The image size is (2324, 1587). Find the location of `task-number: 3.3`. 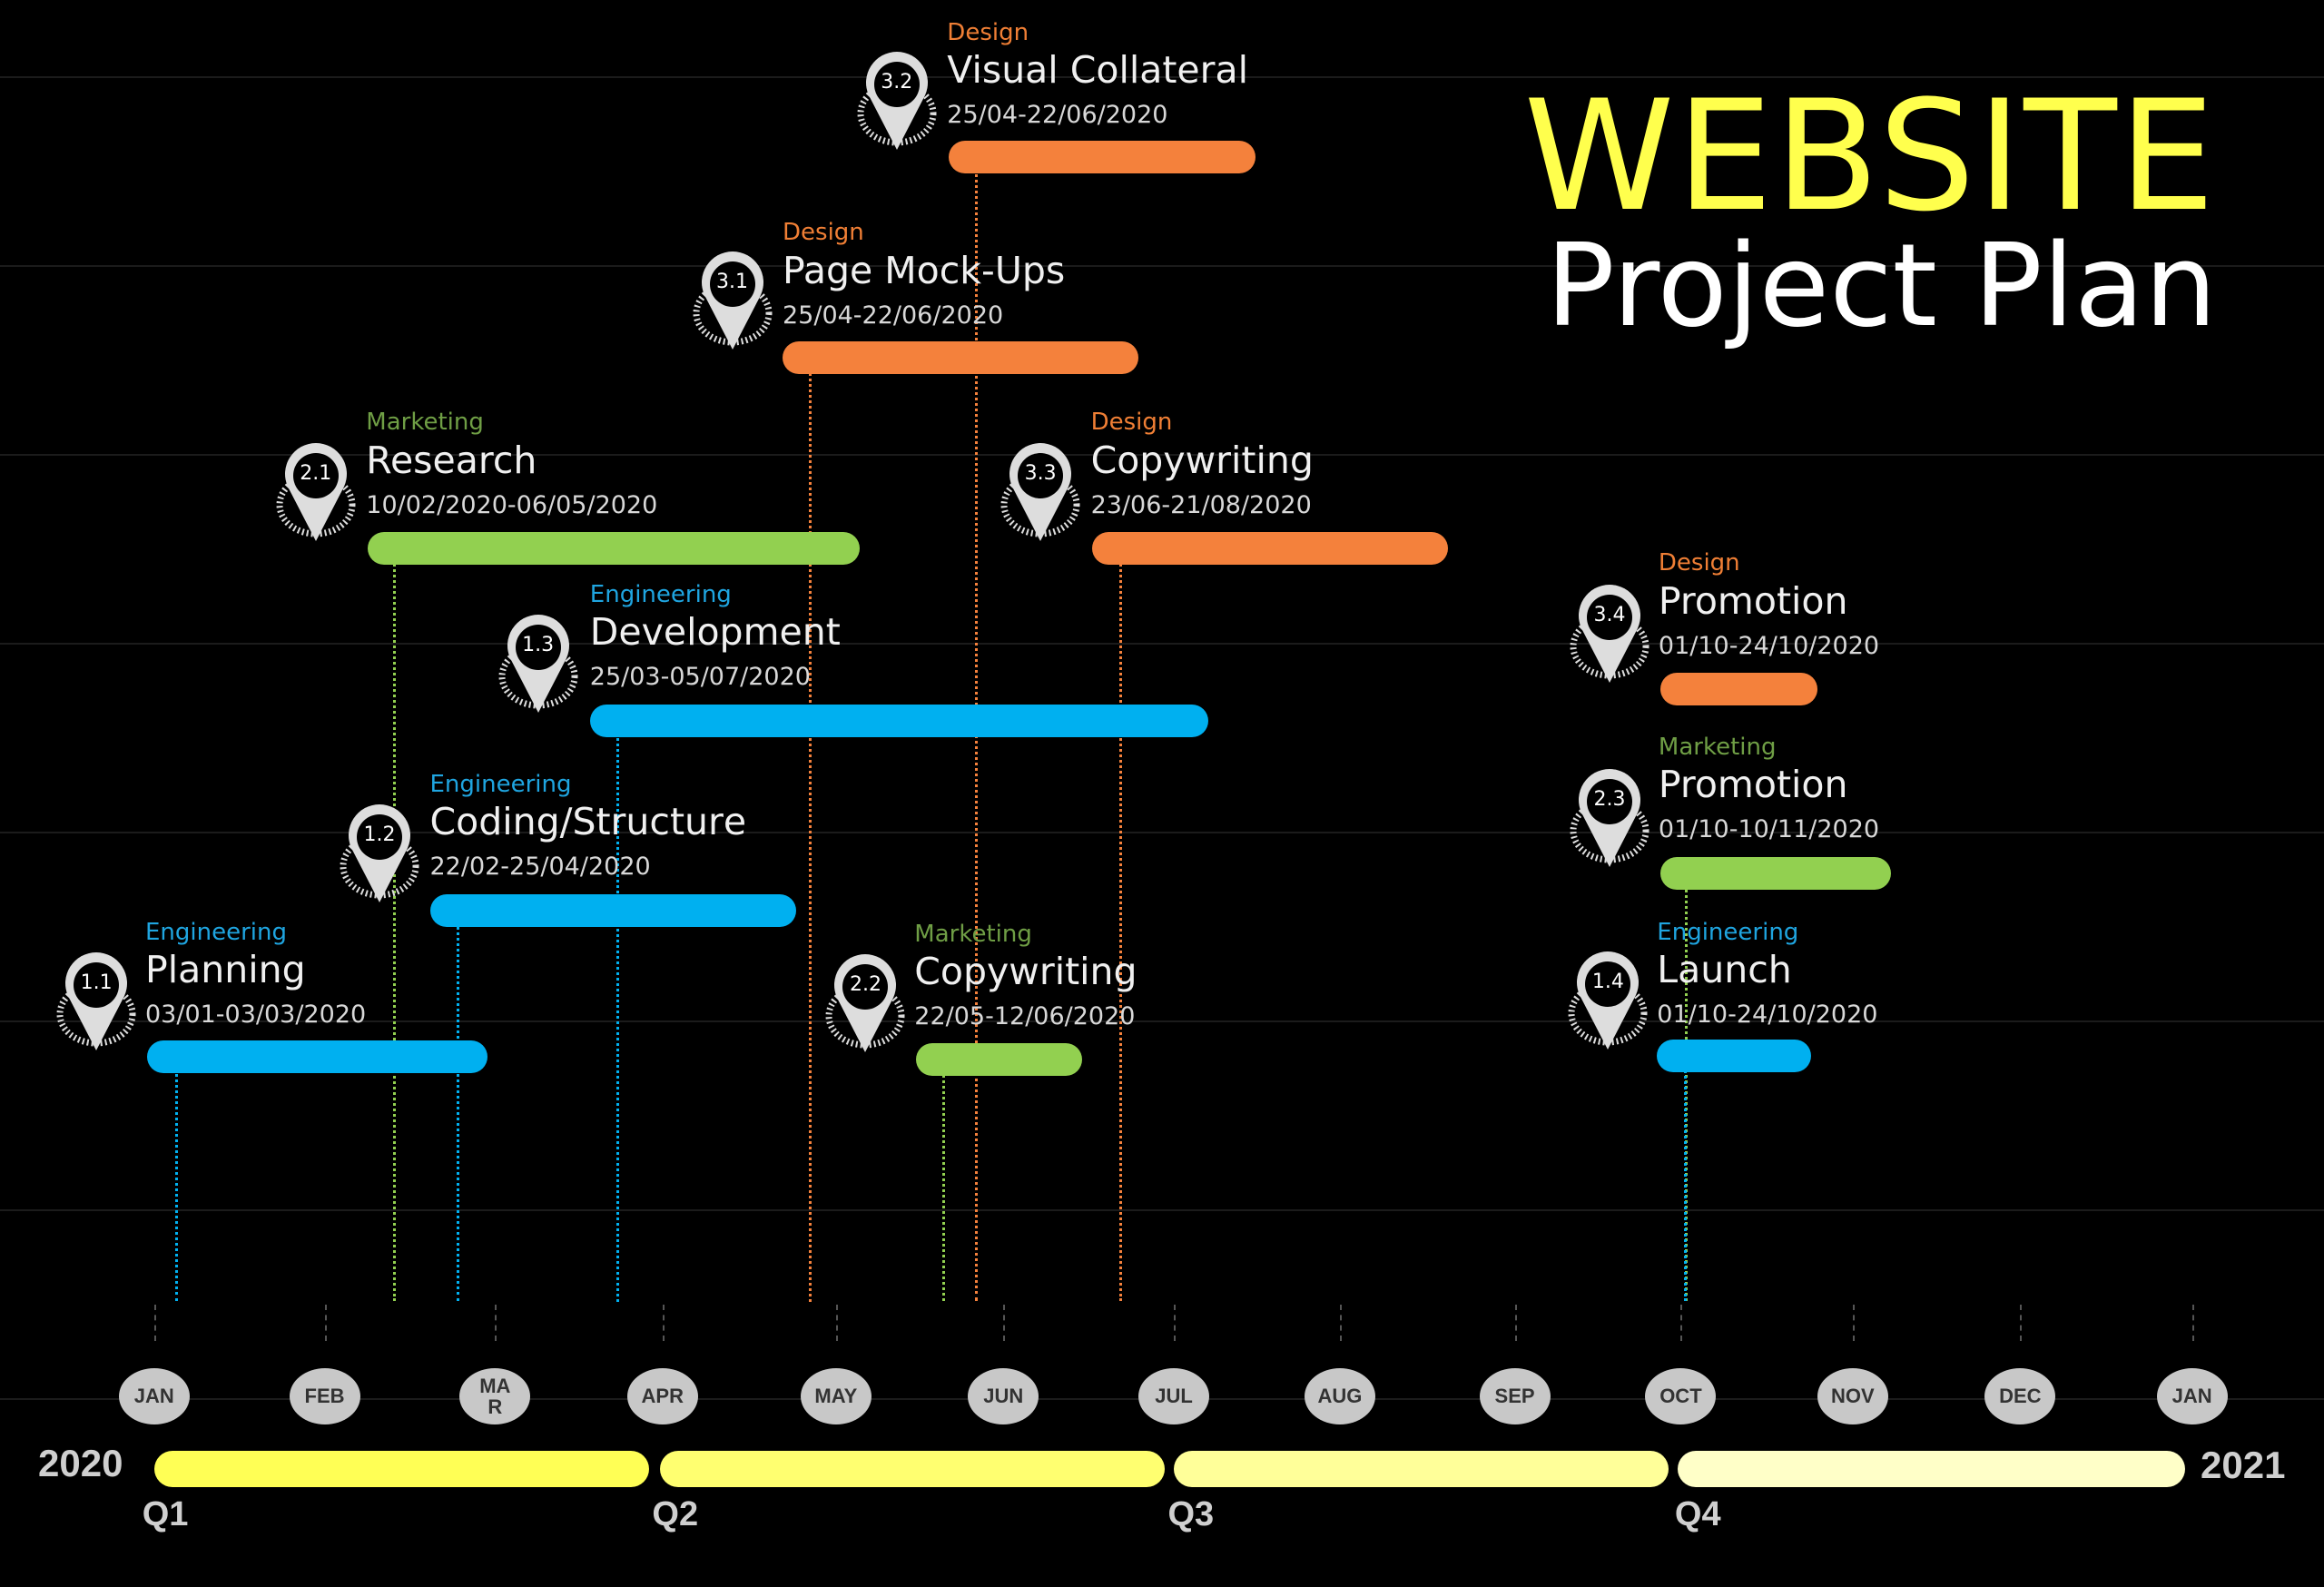

task-number: 3.3 is located at coordinates (1040, 473).